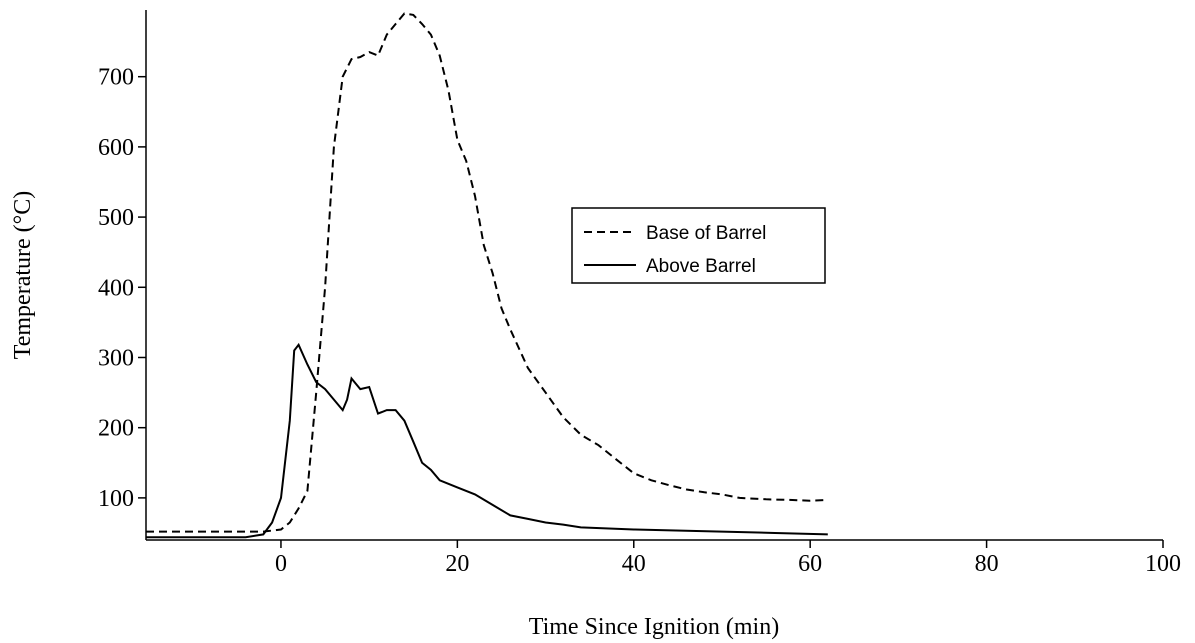 The width and height of the screenshot is (1195, 643). Describe the element at coordinates (634, 564) in the screenshot. I see `x-tick-label: 40` at that location.